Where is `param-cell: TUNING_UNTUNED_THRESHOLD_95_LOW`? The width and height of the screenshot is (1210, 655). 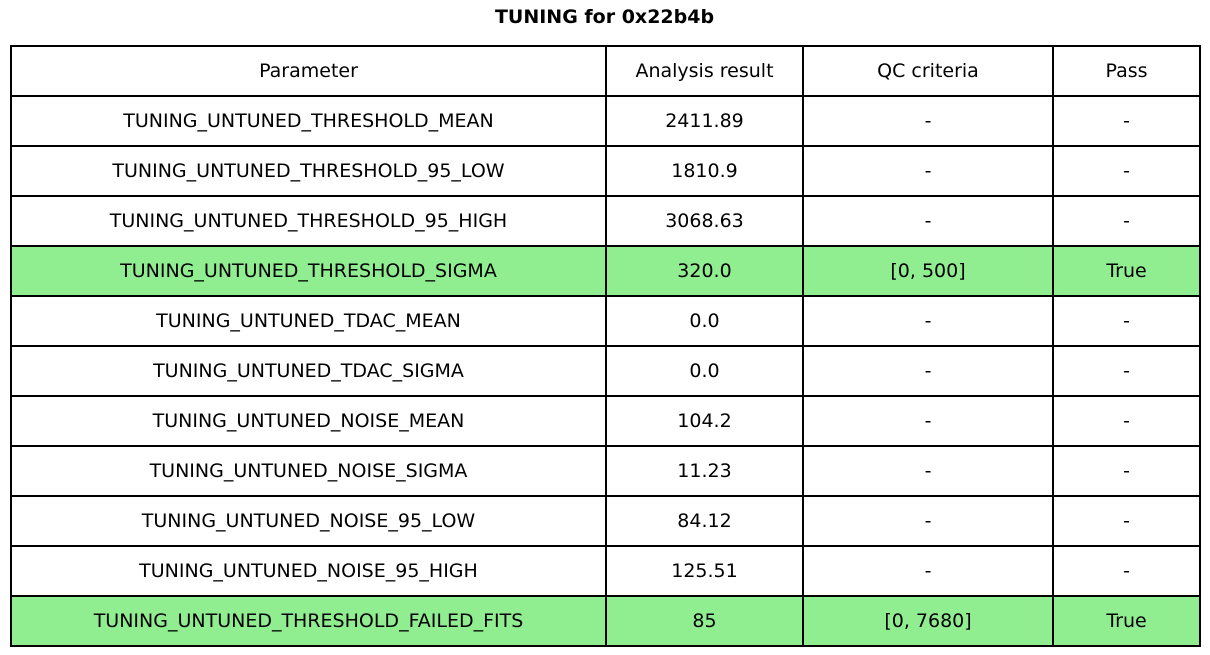
param-cell: TUNING_UNTUNED_THRESHOLD_95_LOW is located at coordinates (308, 171).